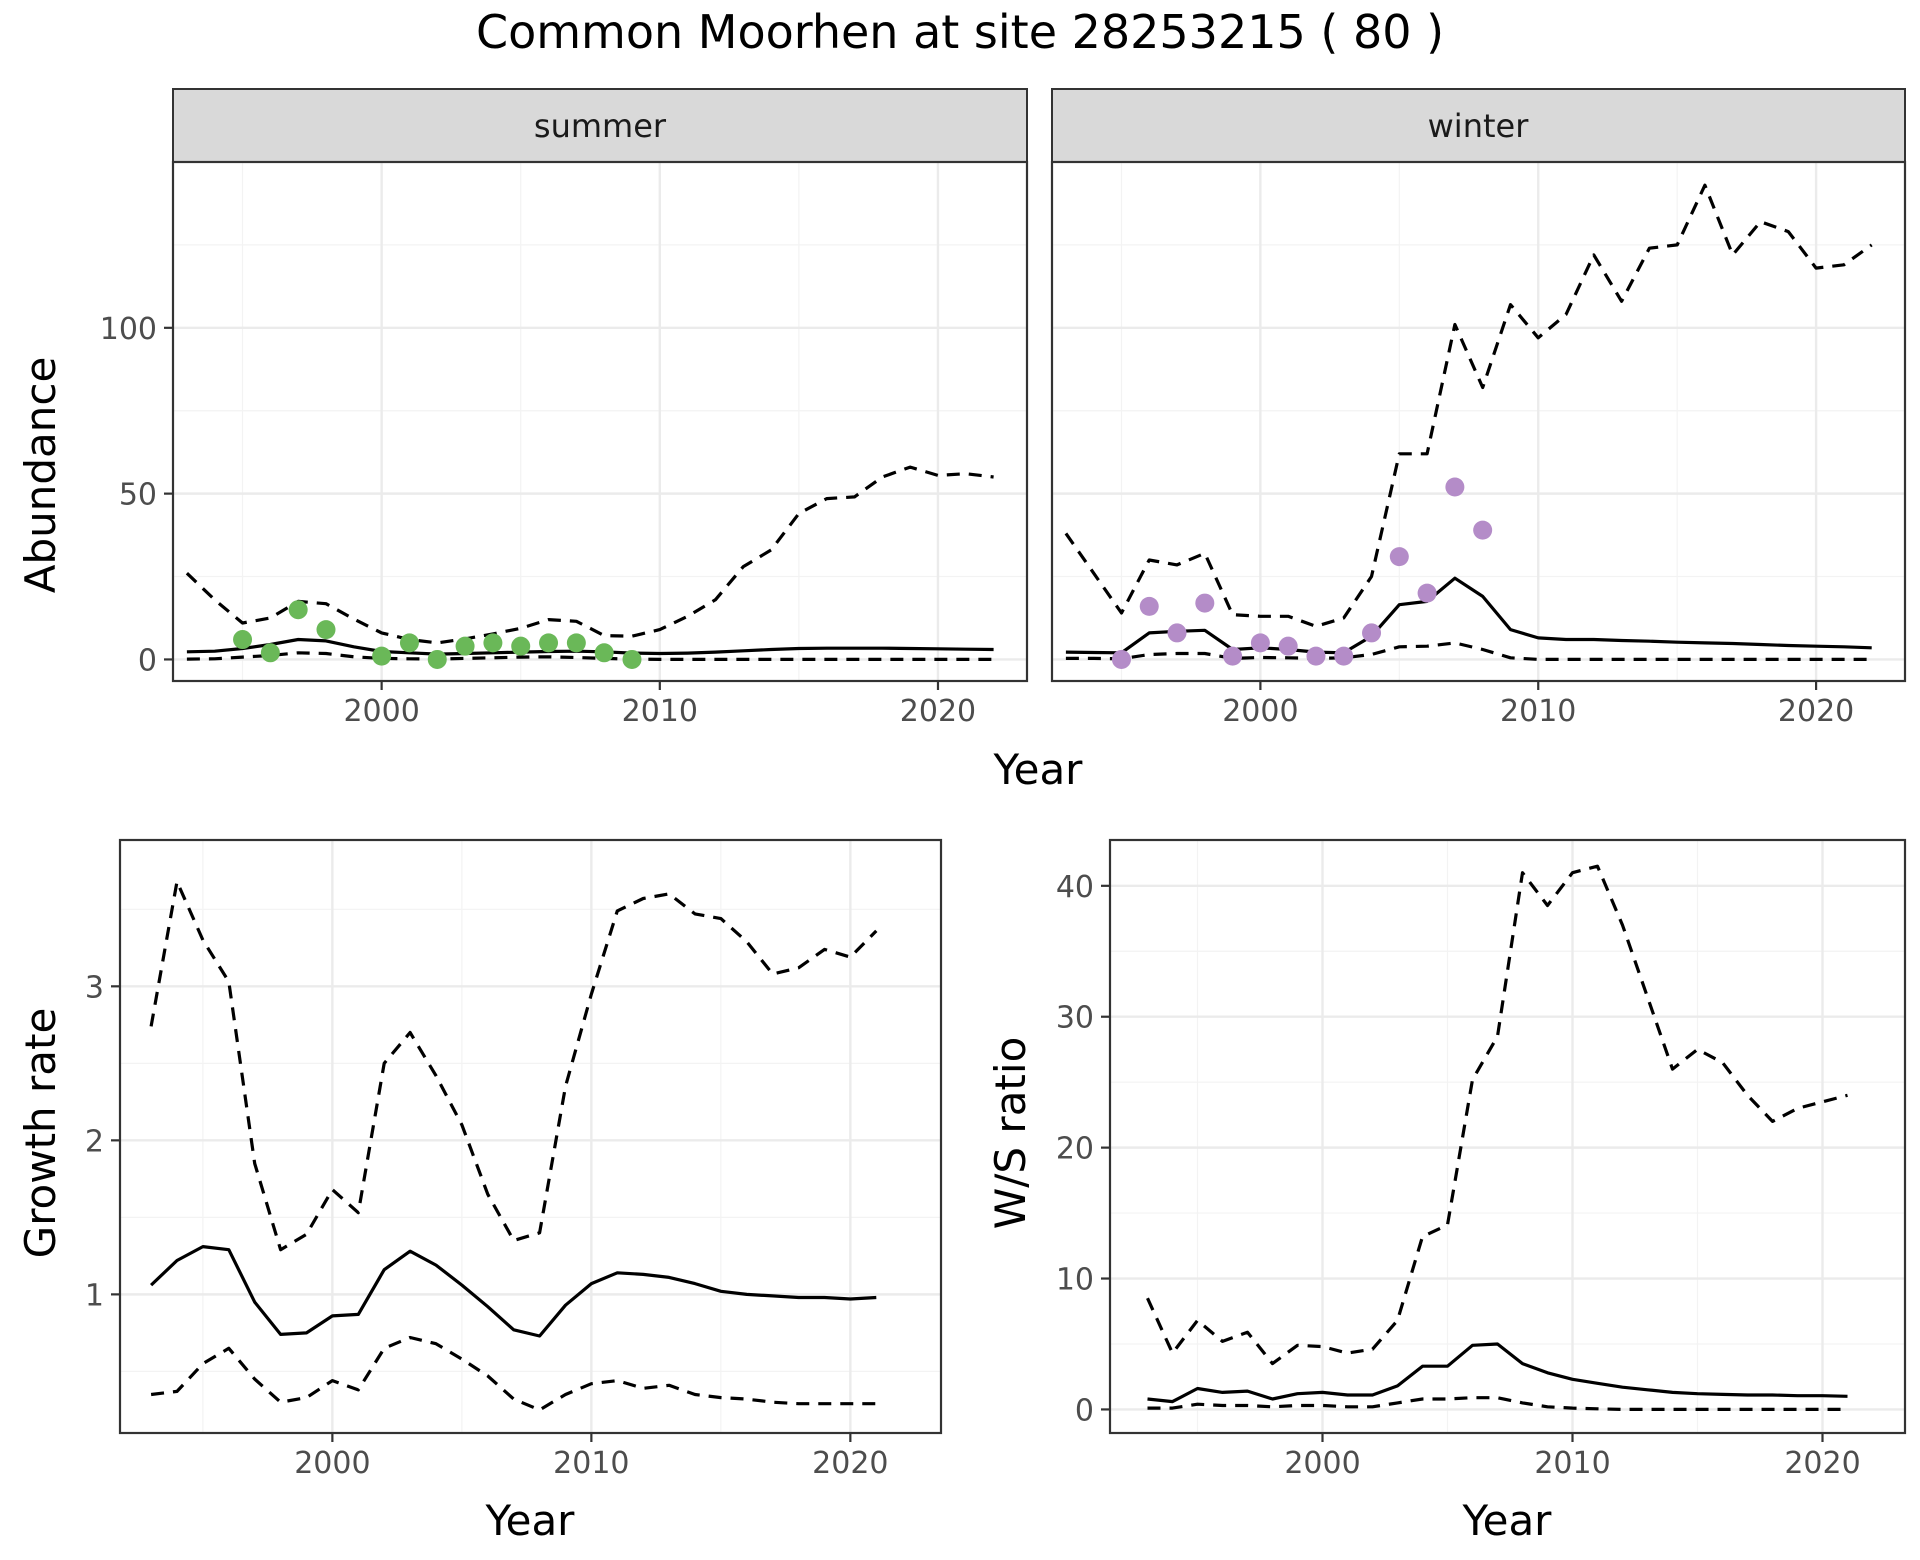 The height and width of the screenshot is (1560, 1920). Describe the element at coordinates (1479, 126) in the screenshot. I see `strip-label-winter: winter` at that location.